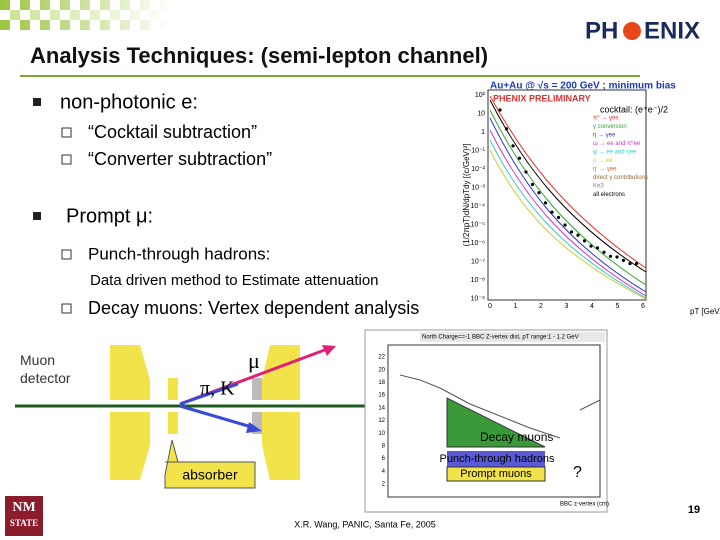 Image resolution: width=720 pixels, height=540 pixels. Describe the element at coordinates (478, 150) in the screenshot. I see `y-tick-label: 10⁻¹` at that location.